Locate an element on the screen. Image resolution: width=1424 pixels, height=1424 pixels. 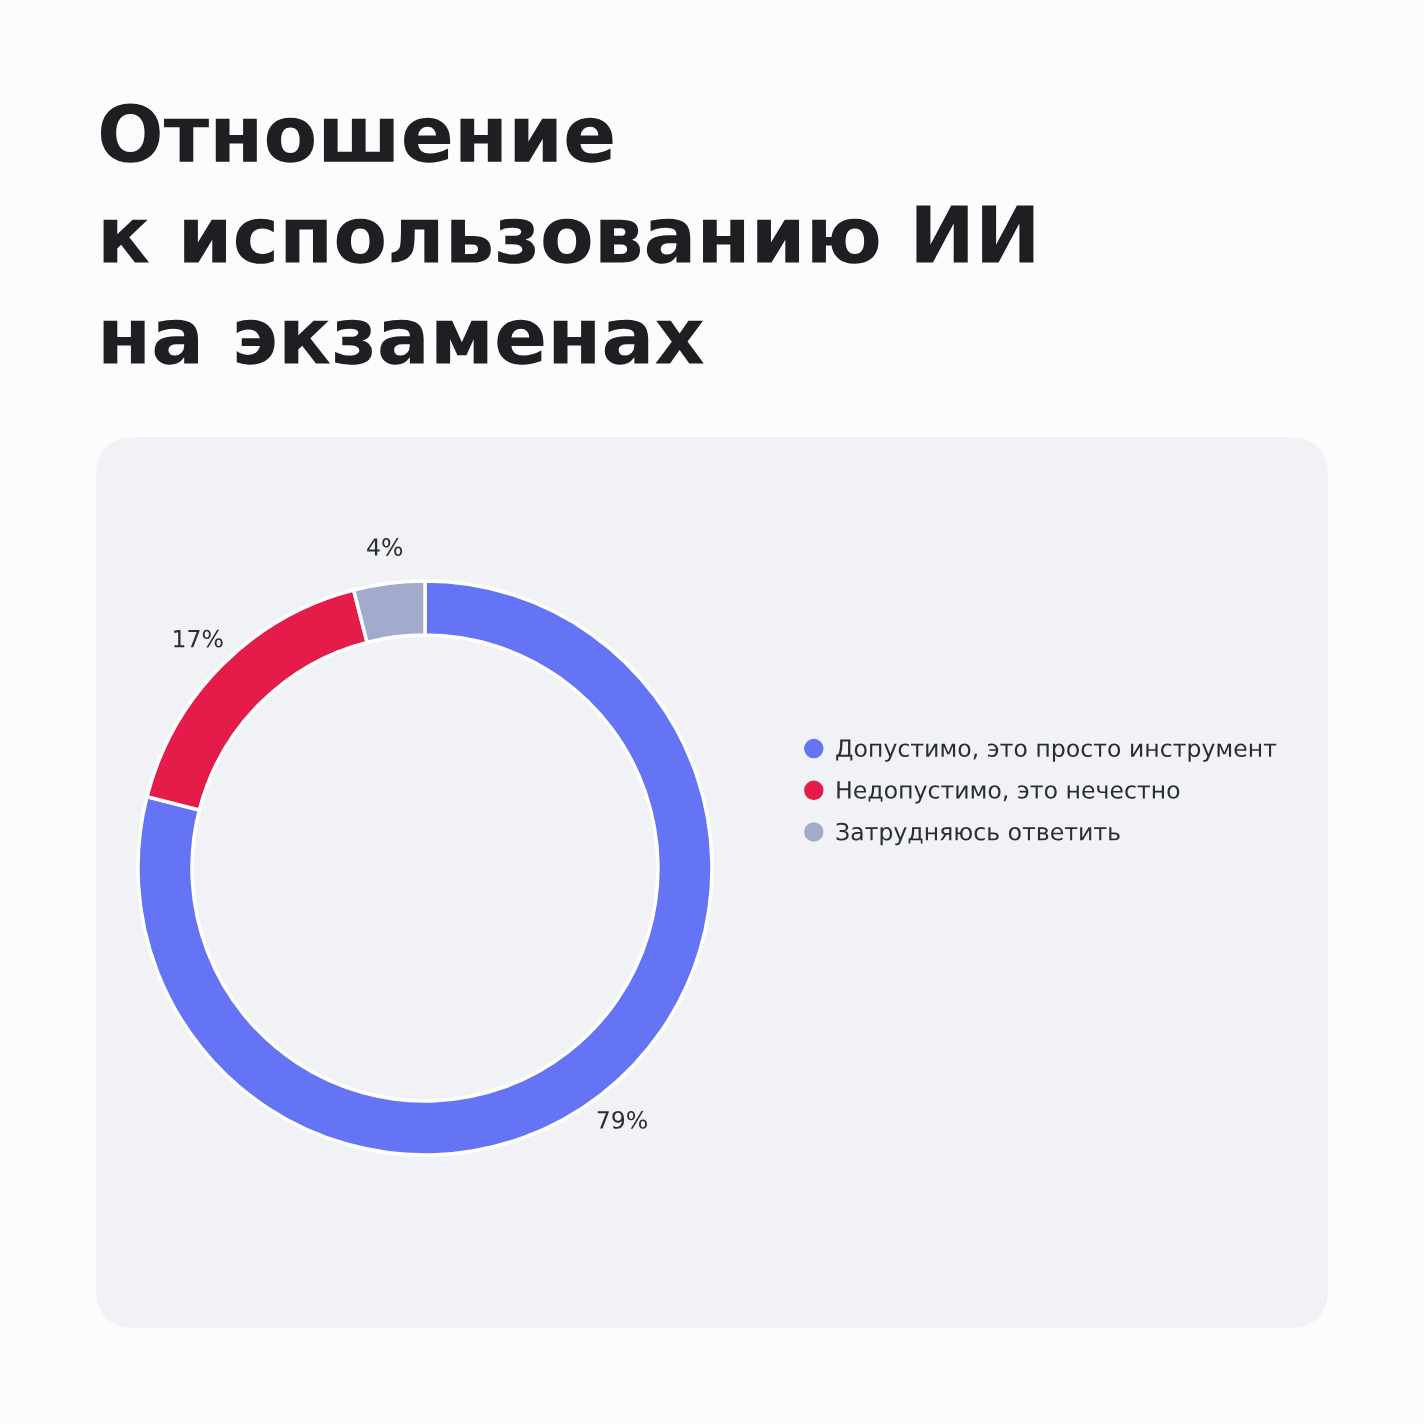
data-label: 4% is located at coordinates (385, 547).